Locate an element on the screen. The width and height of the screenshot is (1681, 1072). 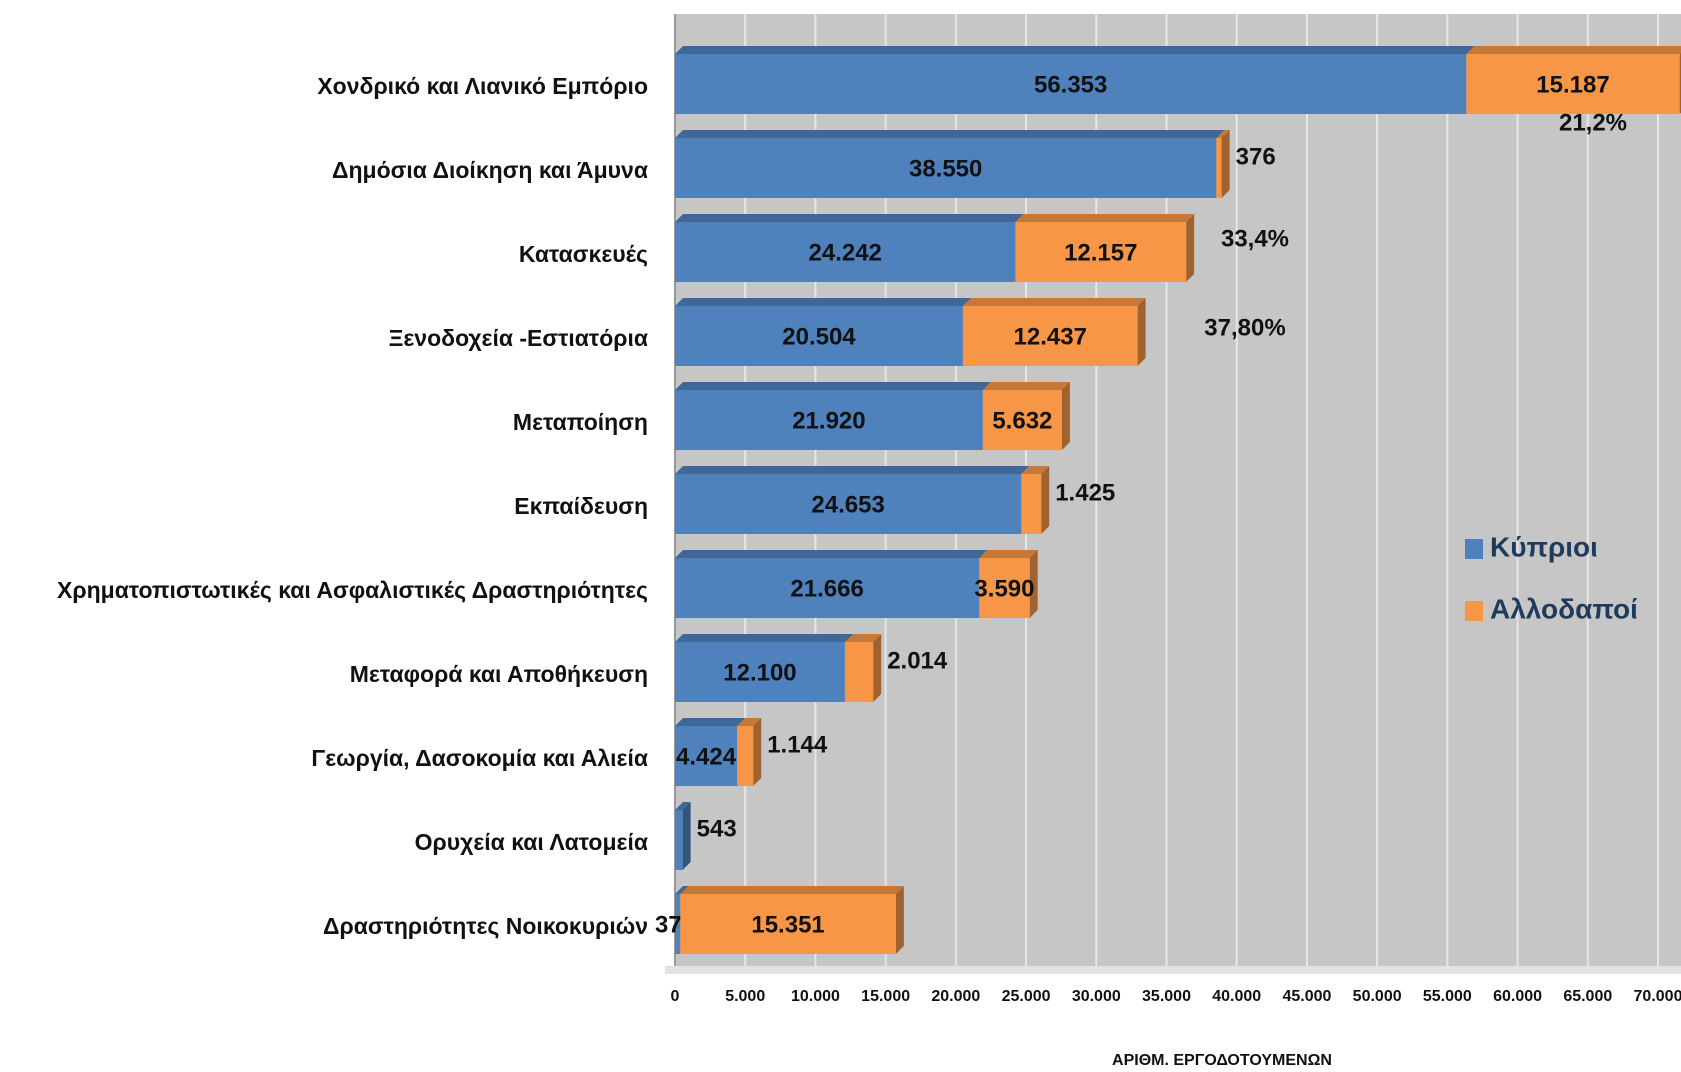
category-label: Κατασκευές is located at coordinates (583, 254).